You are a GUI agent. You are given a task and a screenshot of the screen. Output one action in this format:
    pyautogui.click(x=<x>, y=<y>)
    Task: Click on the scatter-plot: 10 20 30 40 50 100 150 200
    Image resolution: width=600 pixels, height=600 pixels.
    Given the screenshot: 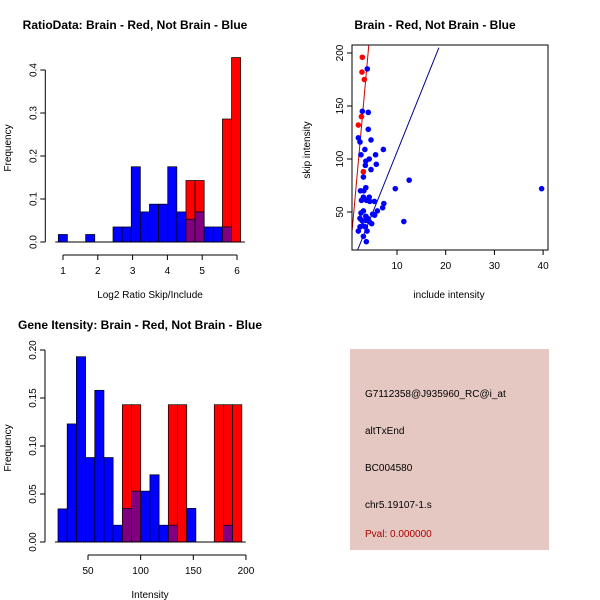 What is the action you would take?
    pyautogui.click(x=442, y=158)
    